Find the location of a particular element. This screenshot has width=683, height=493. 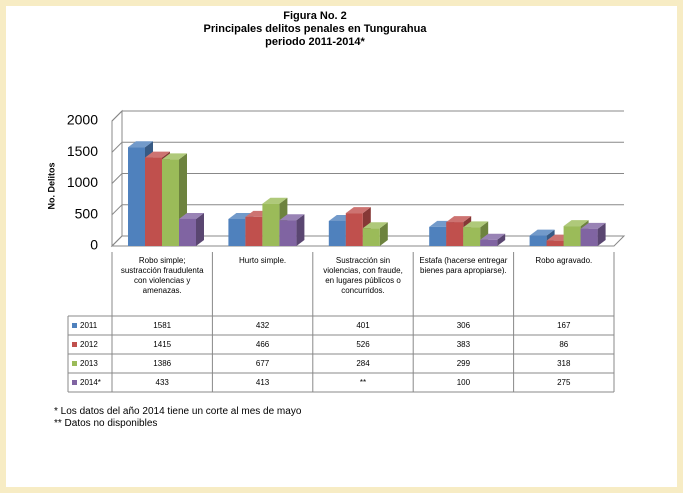

table-value: 1415 is located at coordinates (162, 344).